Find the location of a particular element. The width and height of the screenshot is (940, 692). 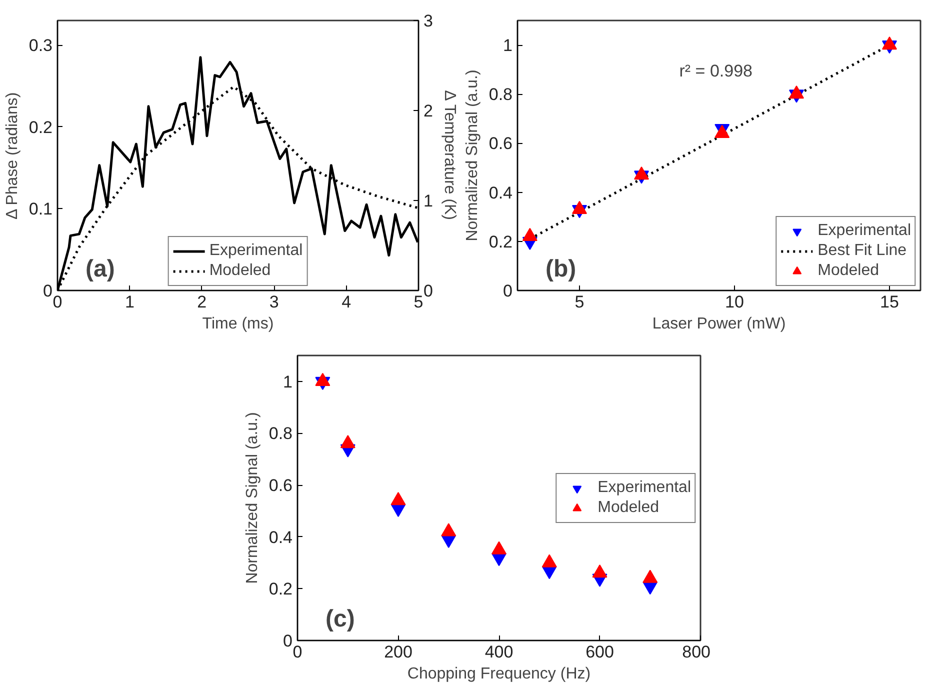

y-tick-label: 0.1 is located at coordinates (40, 209).